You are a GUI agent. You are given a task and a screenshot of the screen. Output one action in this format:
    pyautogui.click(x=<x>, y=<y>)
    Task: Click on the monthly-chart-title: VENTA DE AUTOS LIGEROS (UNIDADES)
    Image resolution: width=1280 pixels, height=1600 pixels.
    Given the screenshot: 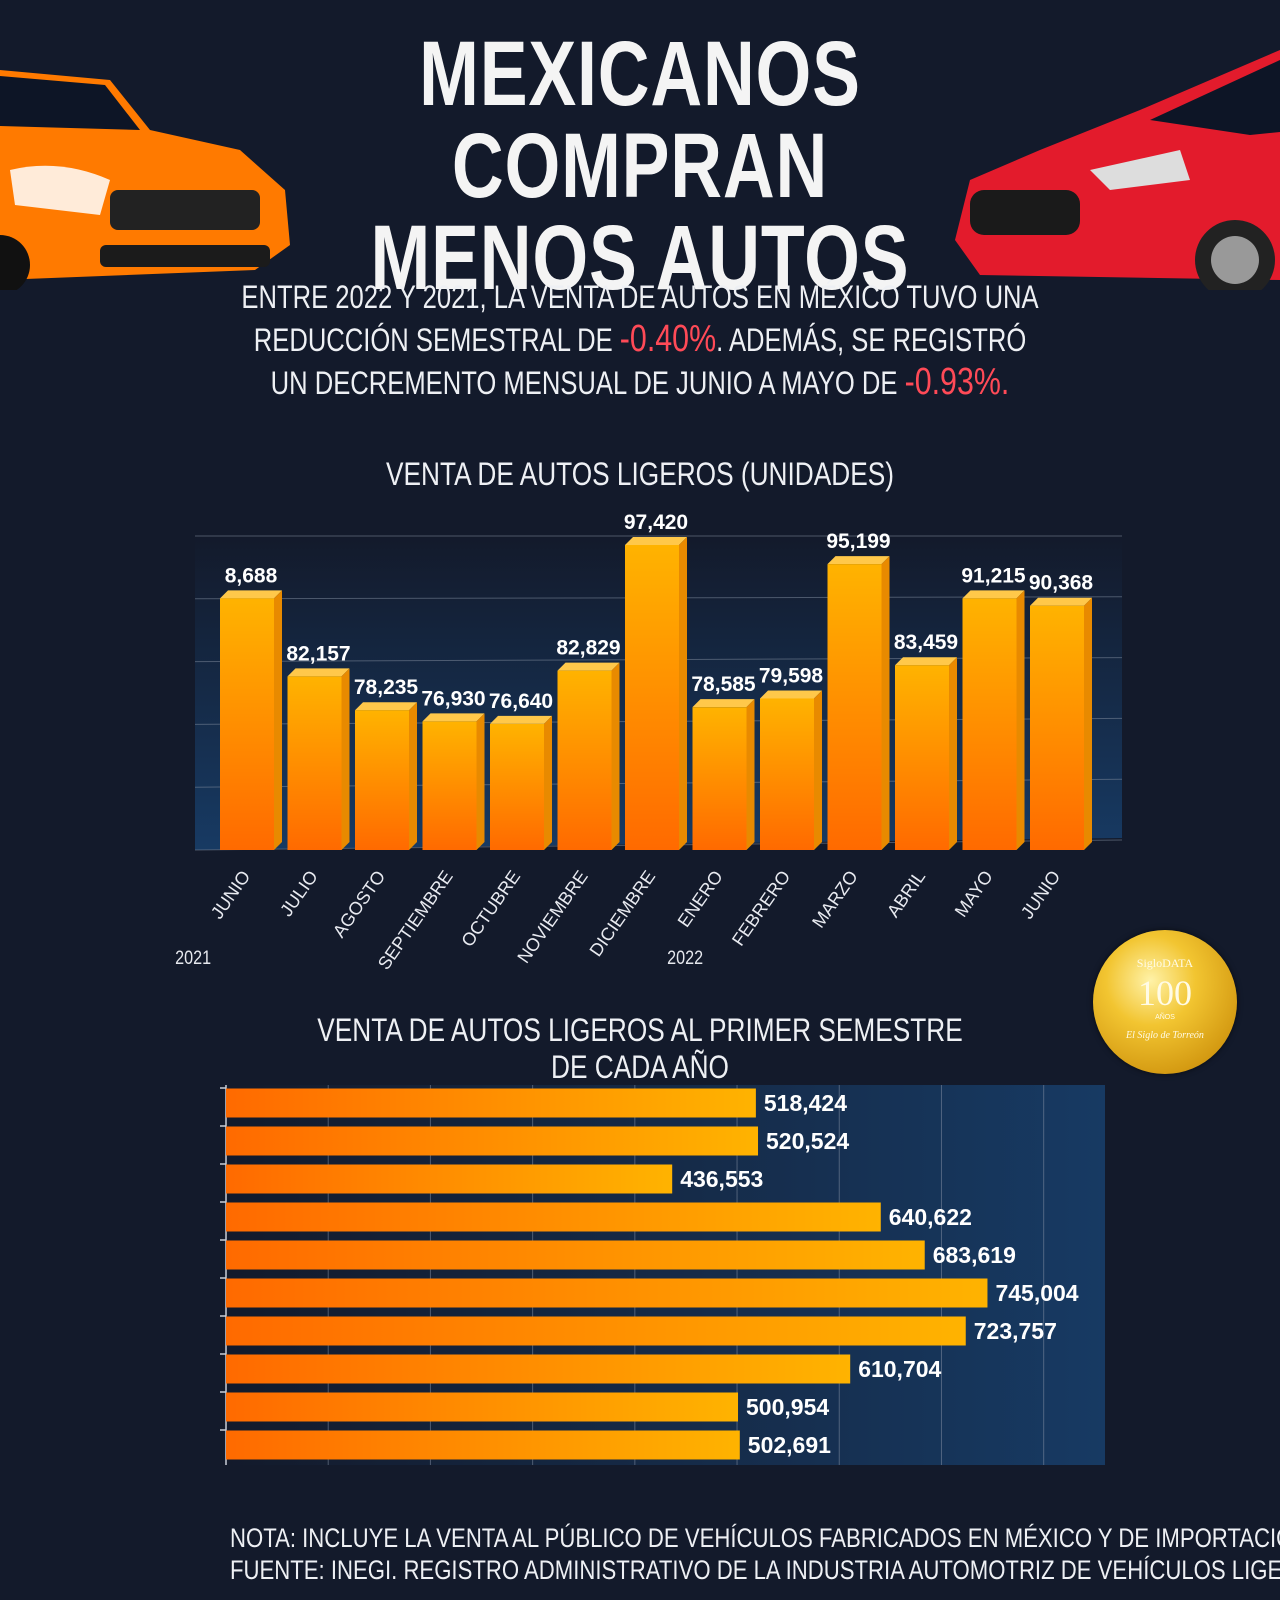 What is the action you would take?
    pyautogui.click(x=640, y=474)
    